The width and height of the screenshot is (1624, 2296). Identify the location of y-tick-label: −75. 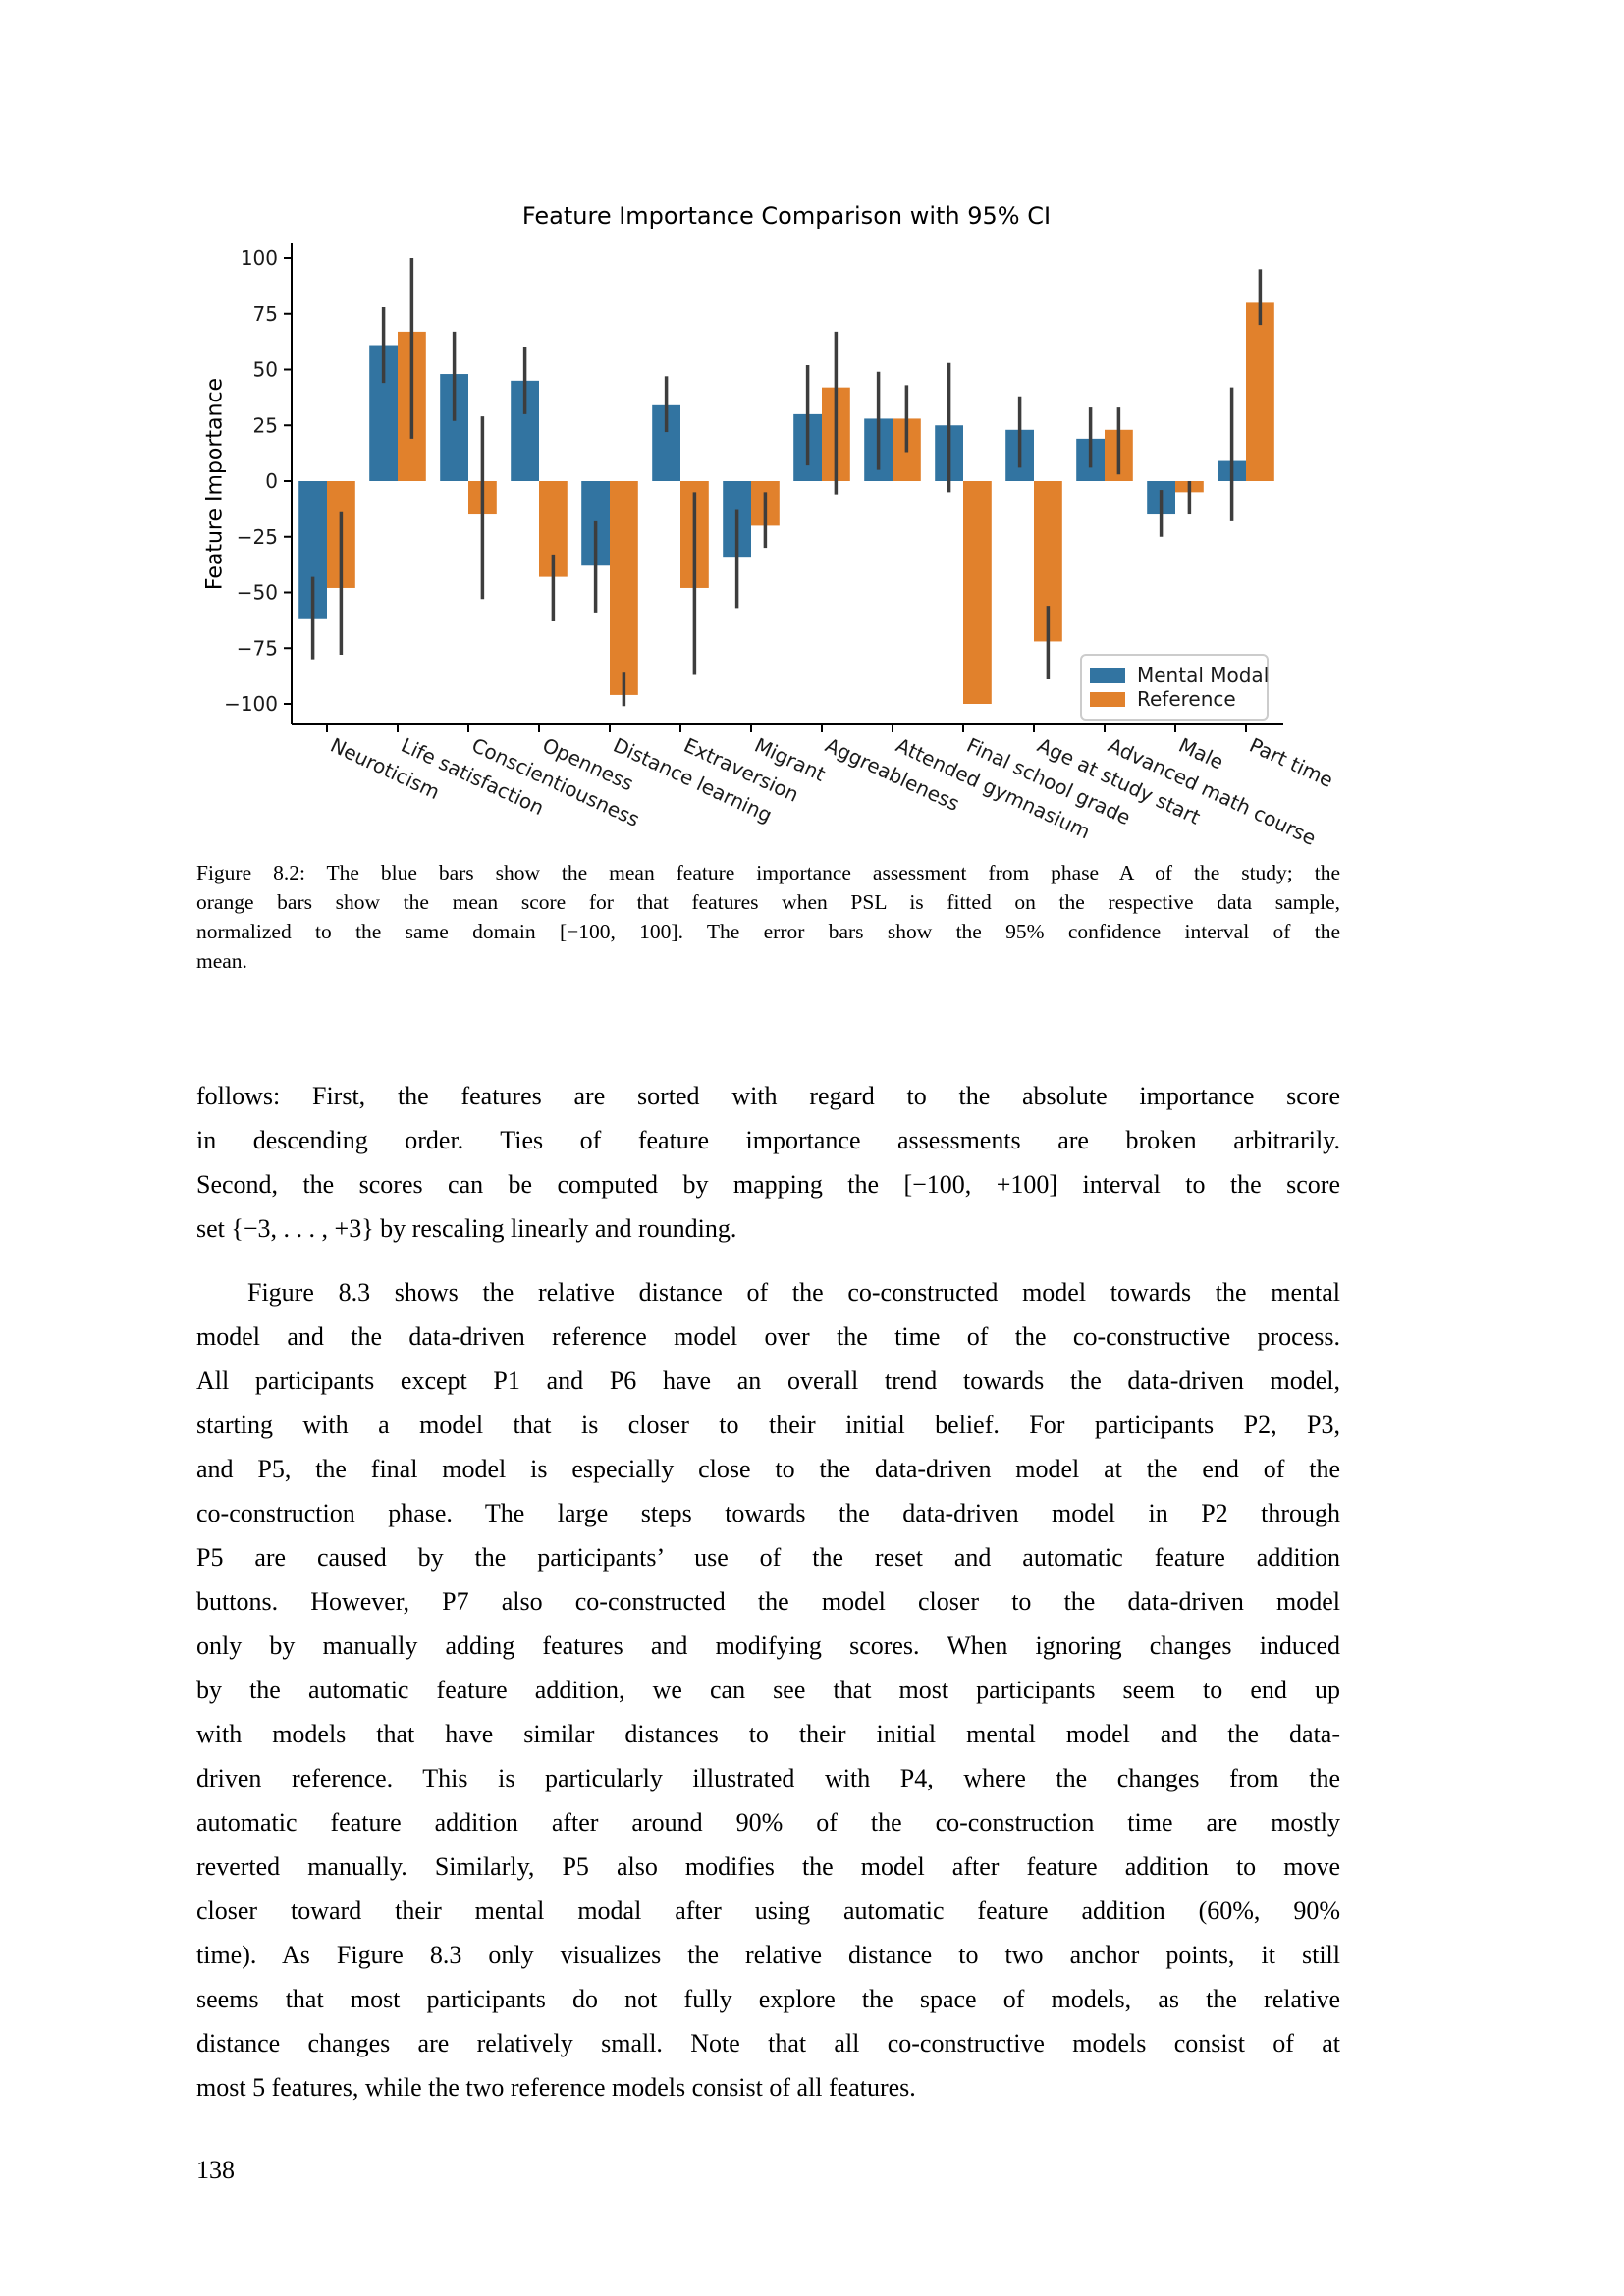
(257, 648).